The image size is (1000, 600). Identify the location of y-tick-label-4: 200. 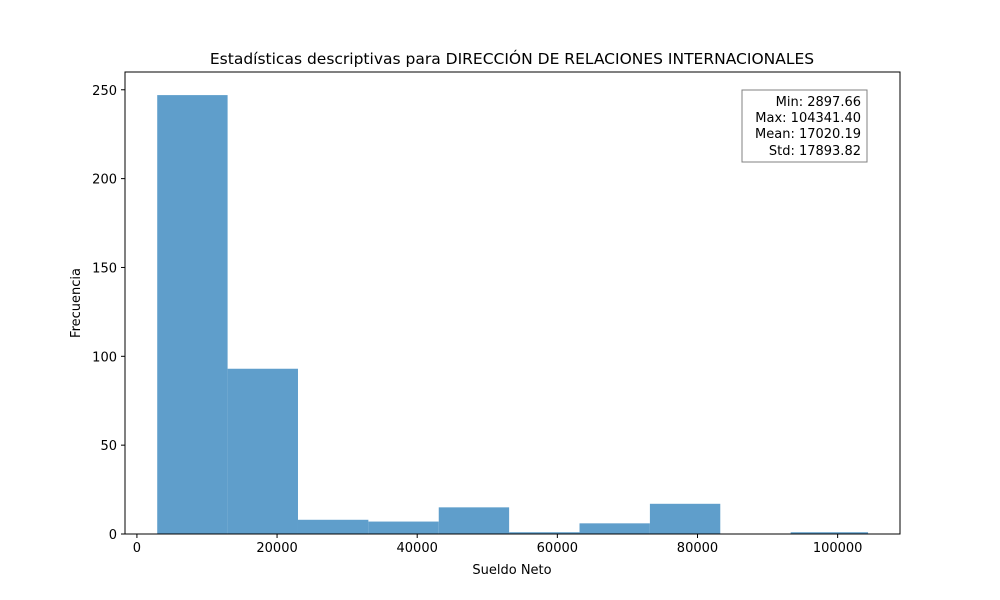
(104, 180).